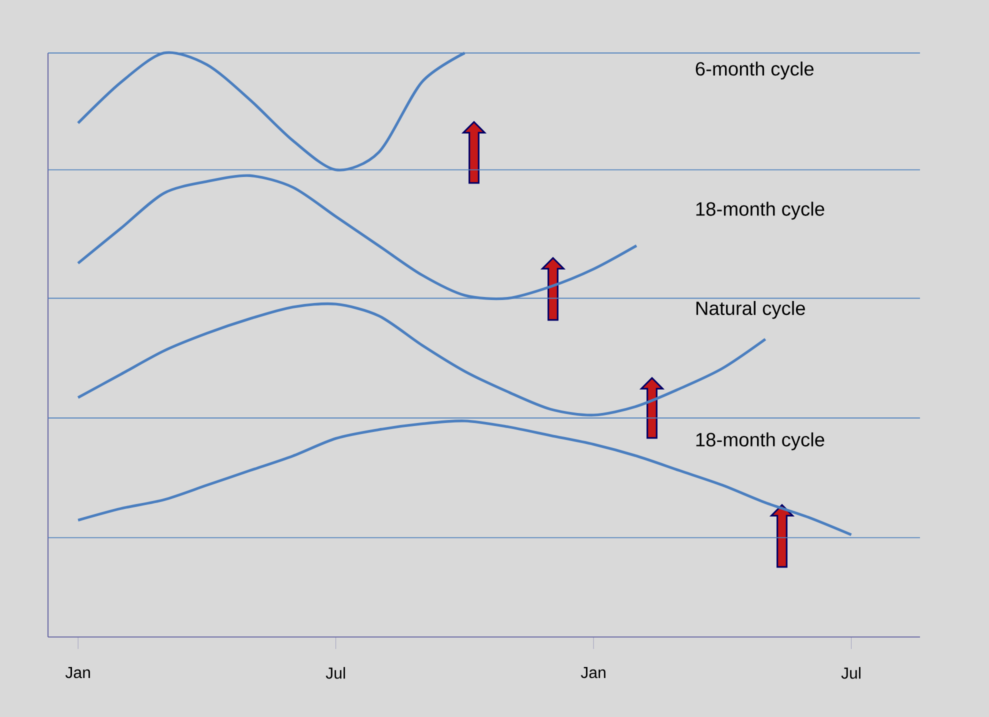 This screenshot has height=717, width=989. What do you see at coordinates (750, 310) in the screenshot?
I see `annotation: Natural cycle` at bounding box center [750, 310].